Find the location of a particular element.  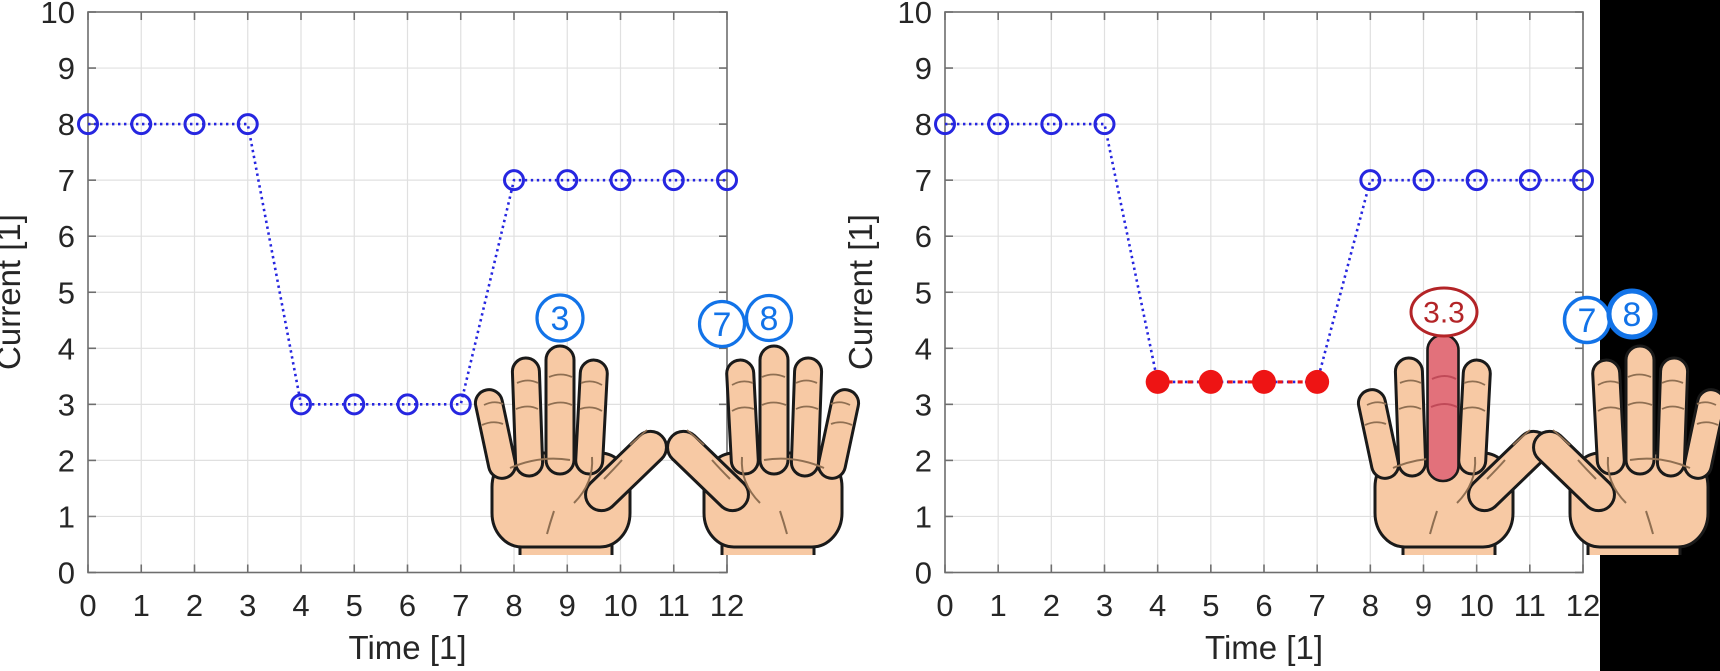

annotation-value-label: 3 is located at coordinates (560, 319).